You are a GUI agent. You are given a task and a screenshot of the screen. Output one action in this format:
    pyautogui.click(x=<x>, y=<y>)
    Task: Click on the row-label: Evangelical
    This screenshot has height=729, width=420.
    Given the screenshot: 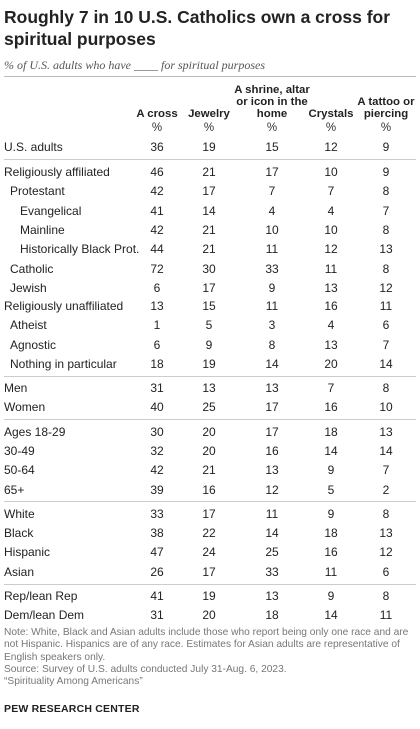 What is the action you would take?
    pyautogui.click(x=51, y=211)
    